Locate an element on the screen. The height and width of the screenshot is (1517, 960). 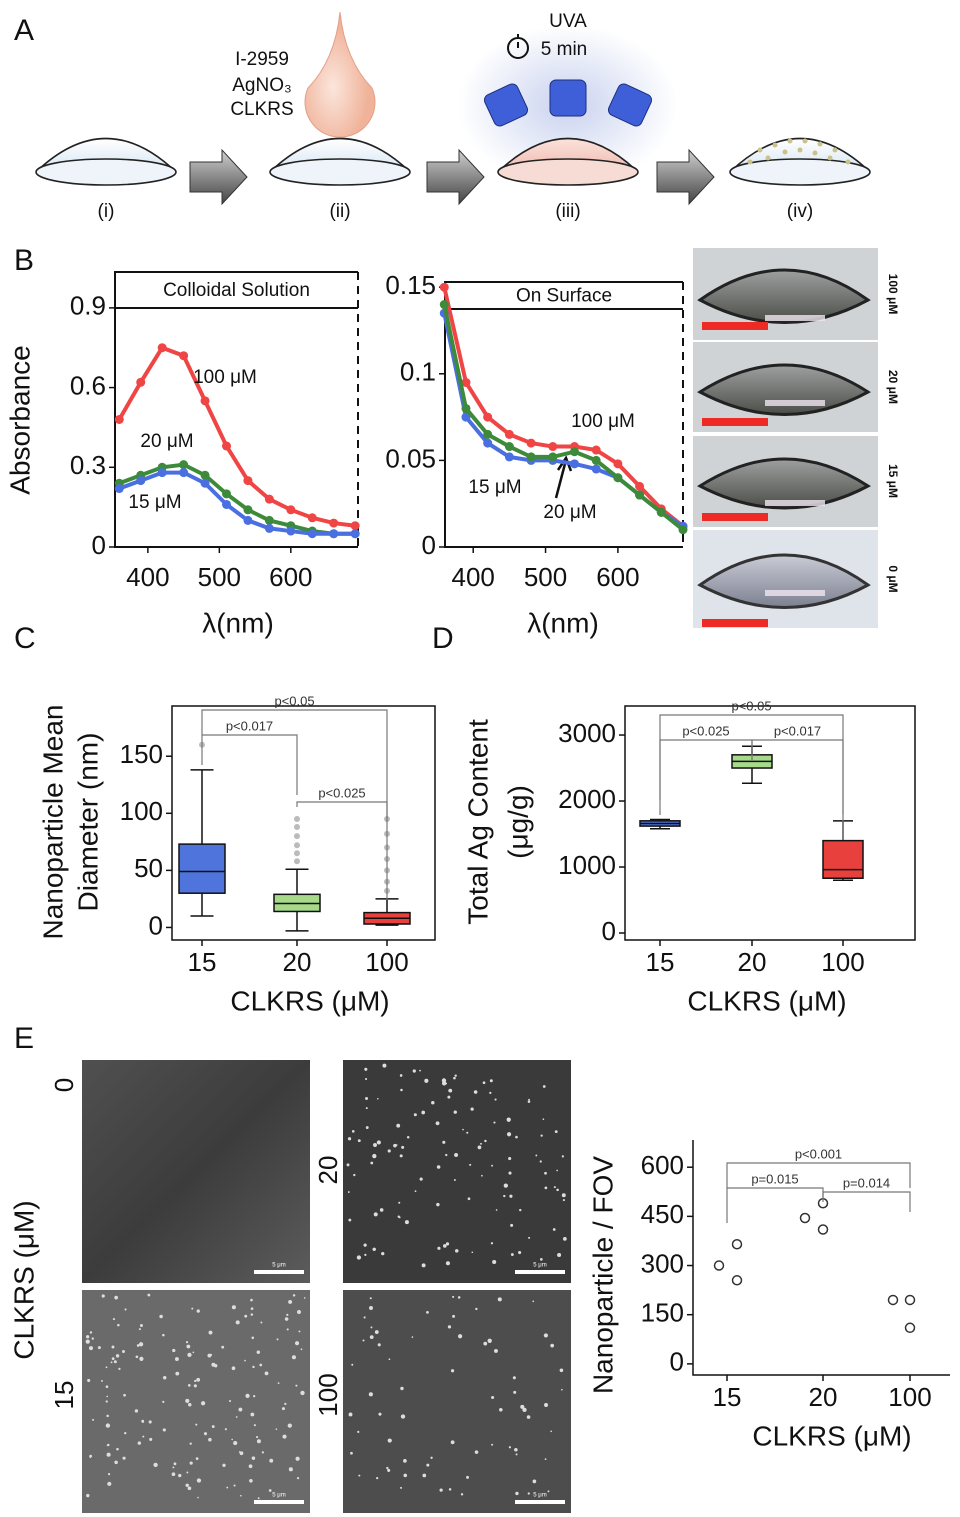
p-value: p<0.025 is located at coordinates (705, 730).